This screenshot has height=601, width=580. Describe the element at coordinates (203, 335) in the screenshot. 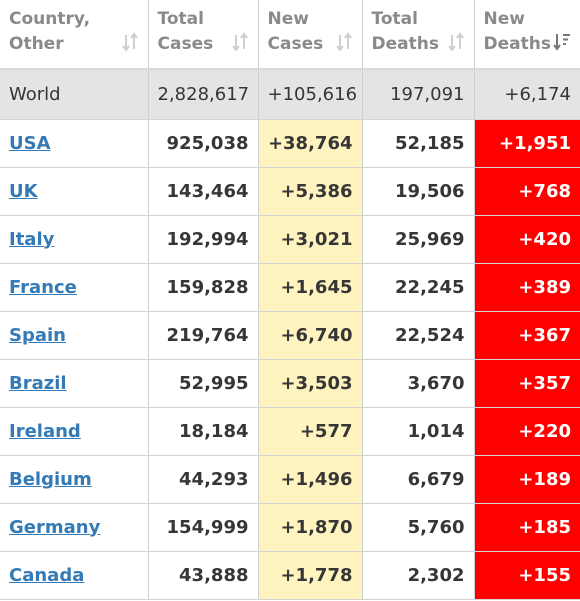

I see `total-cases-cell: 219,764` at that location.